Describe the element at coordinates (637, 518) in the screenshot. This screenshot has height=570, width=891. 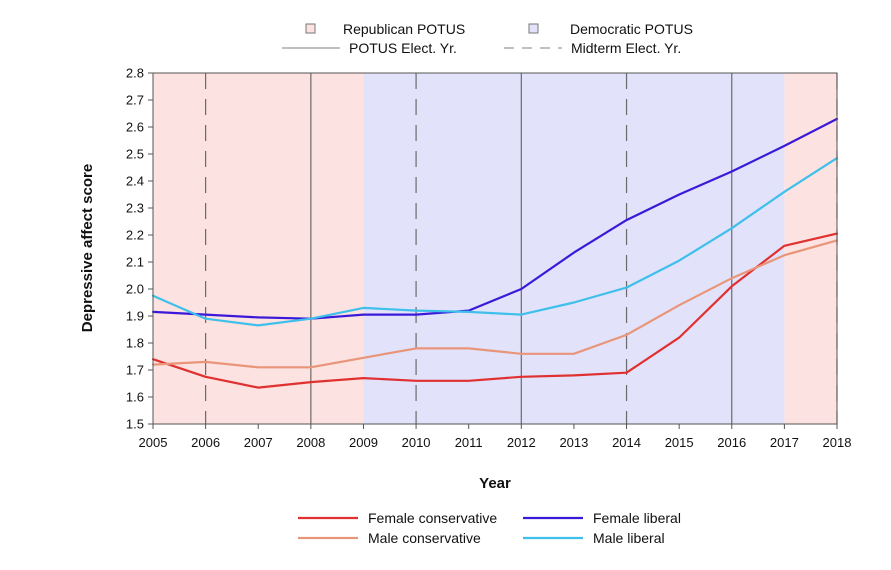
I see `legend-label-female-liberal: Female liberal` at that location.